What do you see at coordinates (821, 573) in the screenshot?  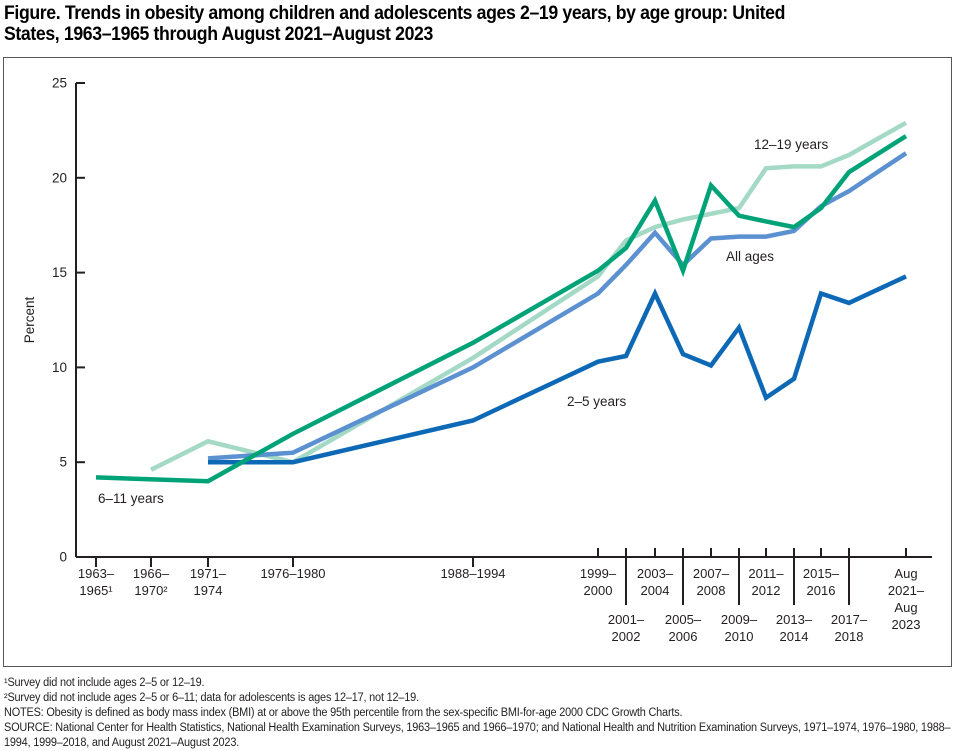 I see `x-tick-label: 2015–` at bounding box center [821, 573].